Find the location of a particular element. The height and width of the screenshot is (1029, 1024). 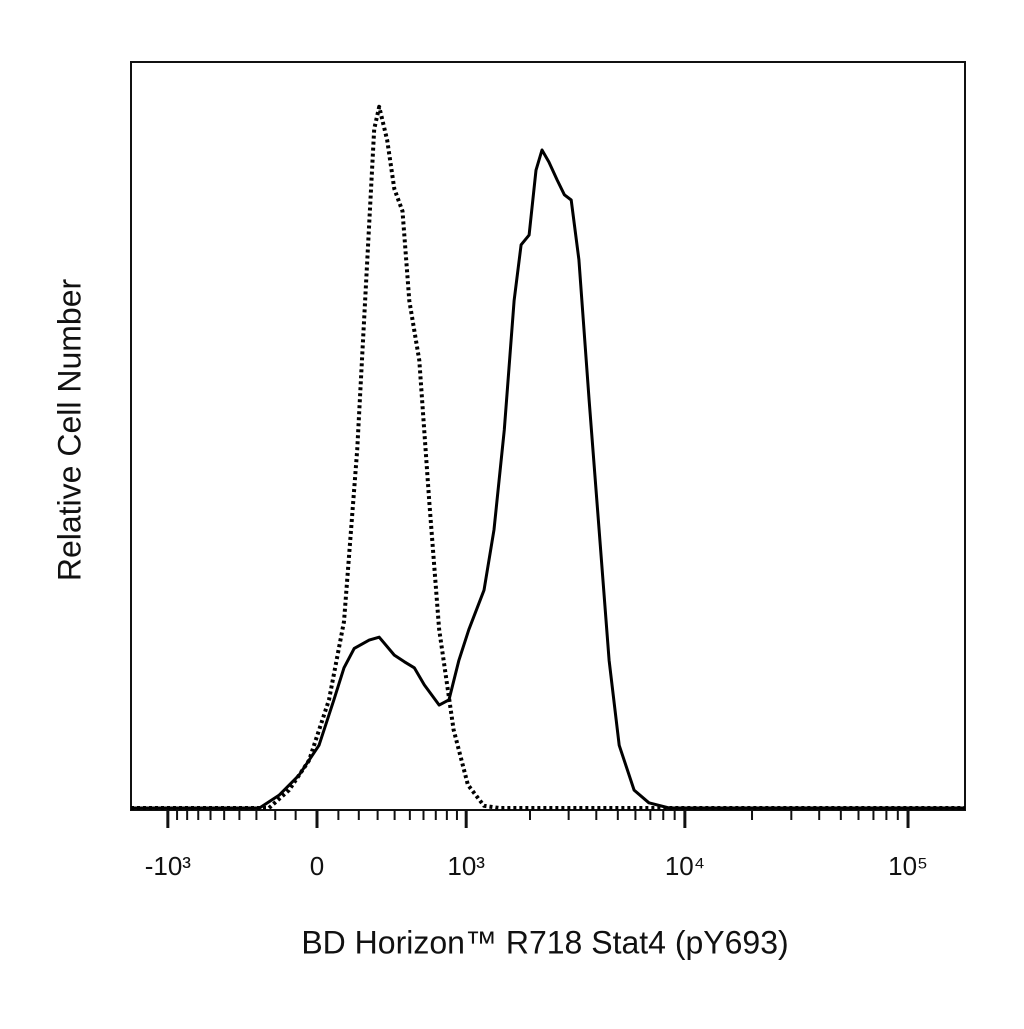

x-tick-label: 0 is located at coordinates (317, 866).